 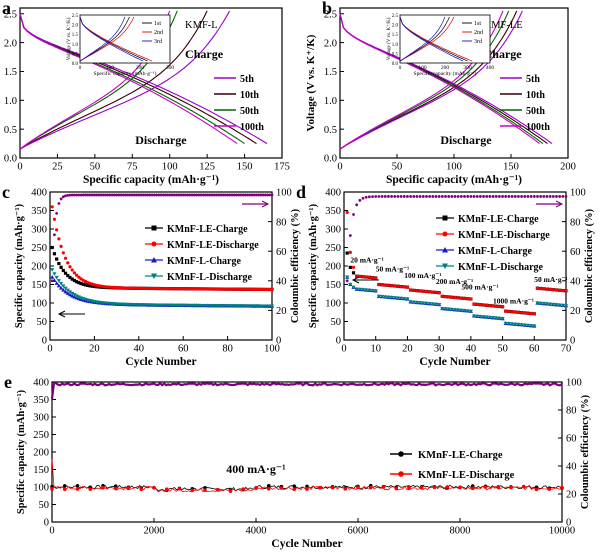 What do you see at coordinates (400, 68) in the screenshot?
I see `inset-x-tick-label: 0` at bounding box center [400, 68].